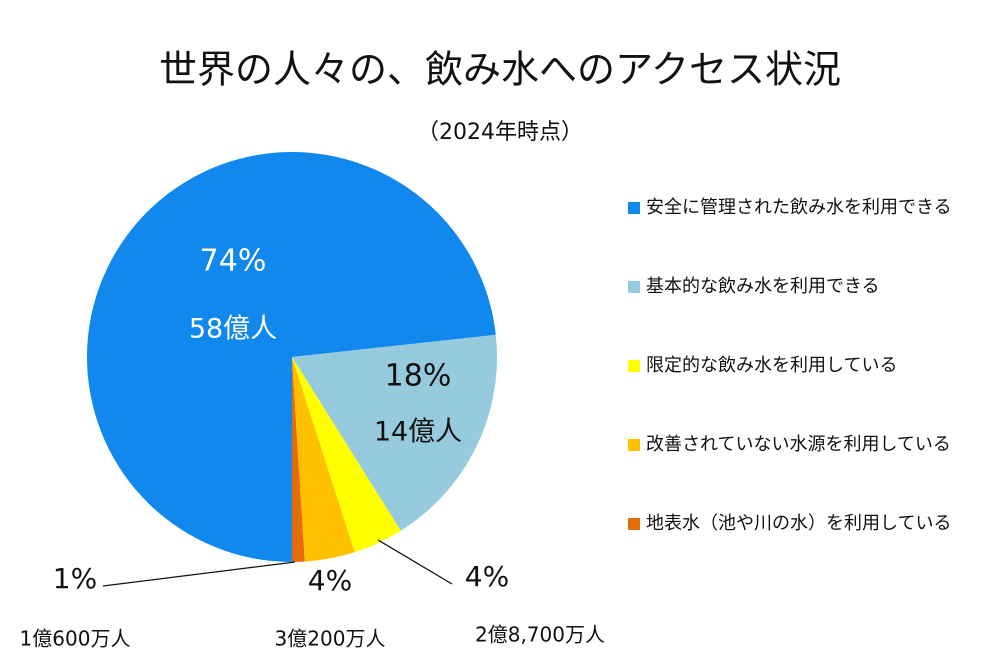 The image size is (1000, 670). What do you see at coordinates (233, 261) in the screenshot?
I see `value-label: 74%` at bounding box center [233, 261].